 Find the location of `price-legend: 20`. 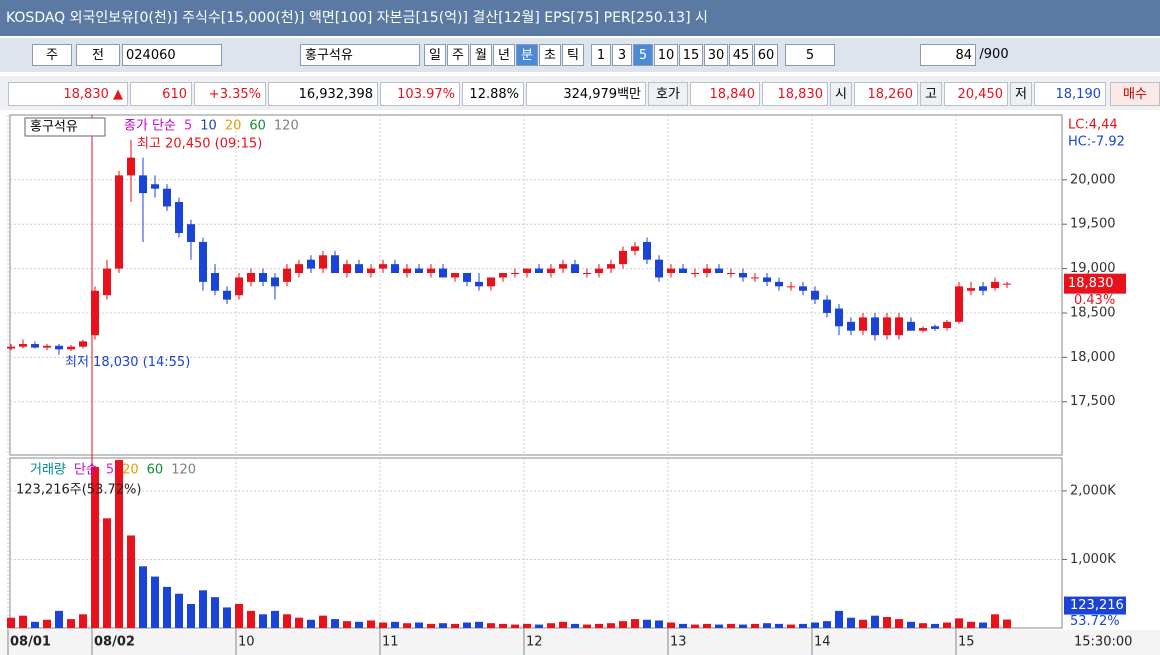

price-legend: 20 is located at coordinates (233, 126).